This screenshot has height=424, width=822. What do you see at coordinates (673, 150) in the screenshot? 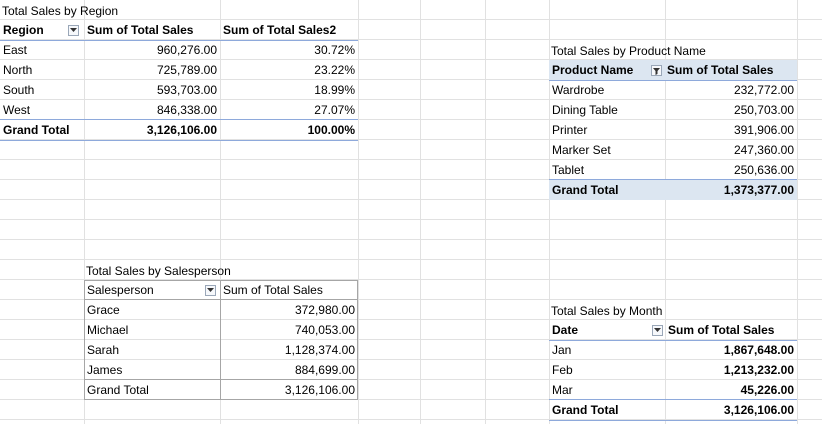
I see `table-row: Marker Set 247,360.00` at bounding box center [673, 150].